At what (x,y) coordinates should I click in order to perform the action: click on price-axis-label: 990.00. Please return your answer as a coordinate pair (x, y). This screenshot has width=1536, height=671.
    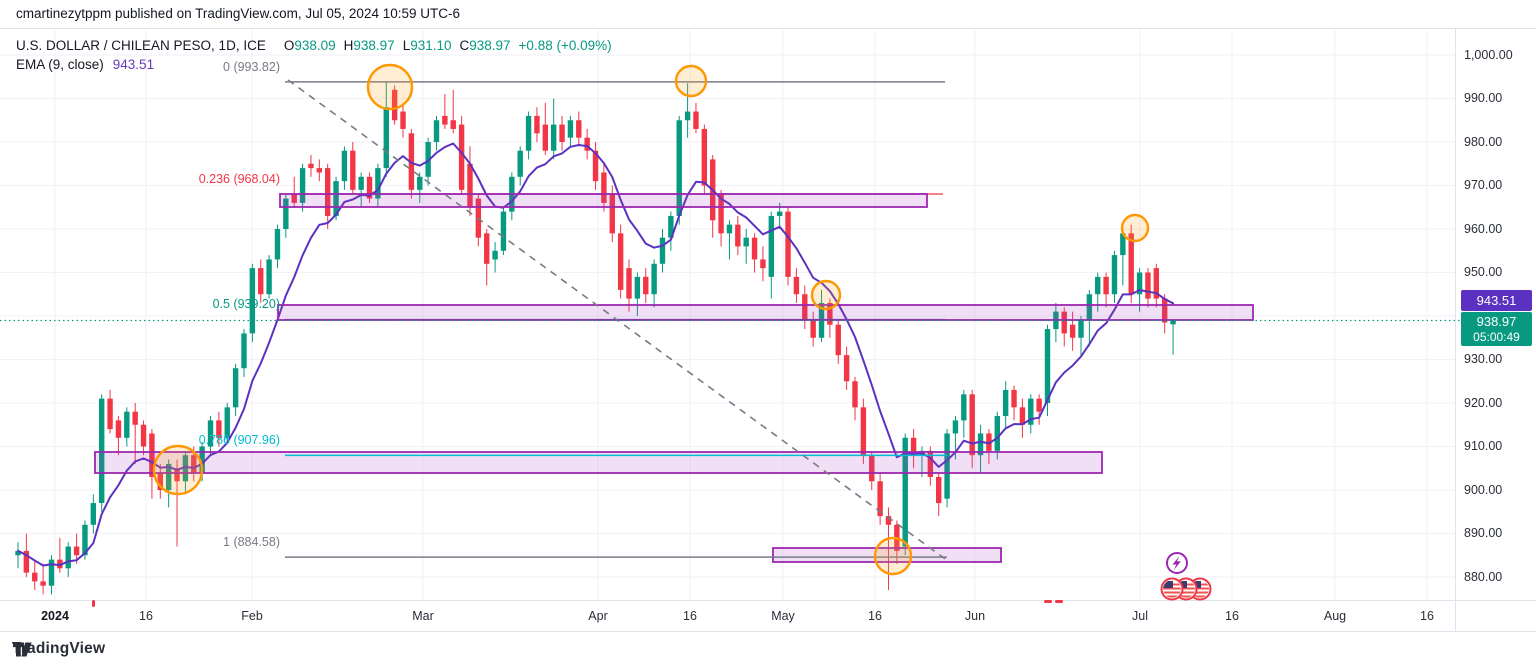
    Looking at the image, I should click on (1483, 98).